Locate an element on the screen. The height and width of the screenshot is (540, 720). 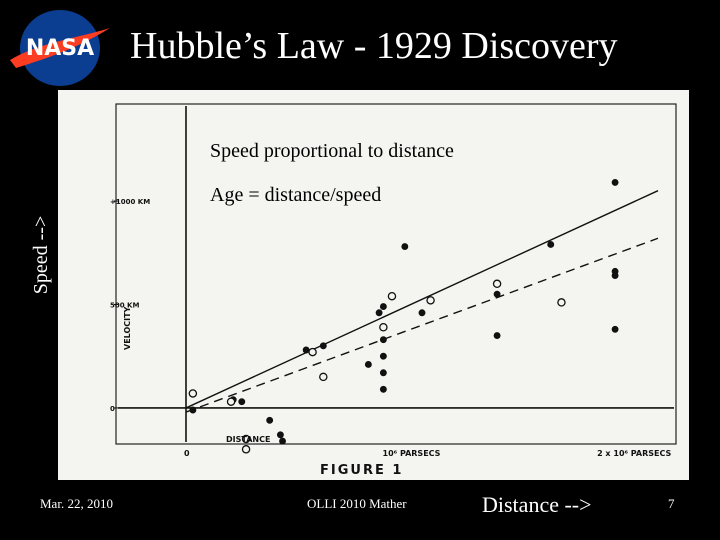
x-tick-label: 2 x 10⁶ PARSECS is located at coordinates (634, 453).